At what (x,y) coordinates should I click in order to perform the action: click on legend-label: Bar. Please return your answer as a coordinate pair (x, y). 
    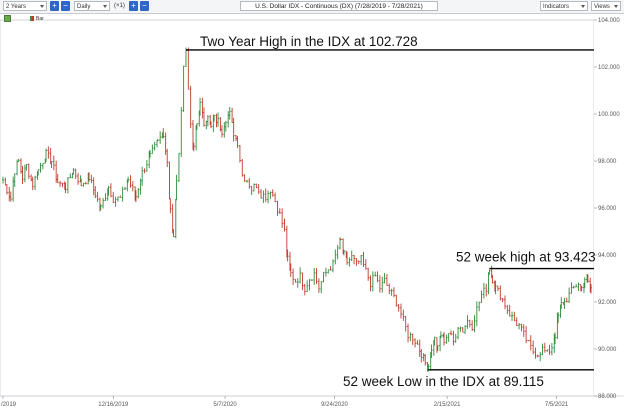
    Looking at the image, I should click on (40, 19).